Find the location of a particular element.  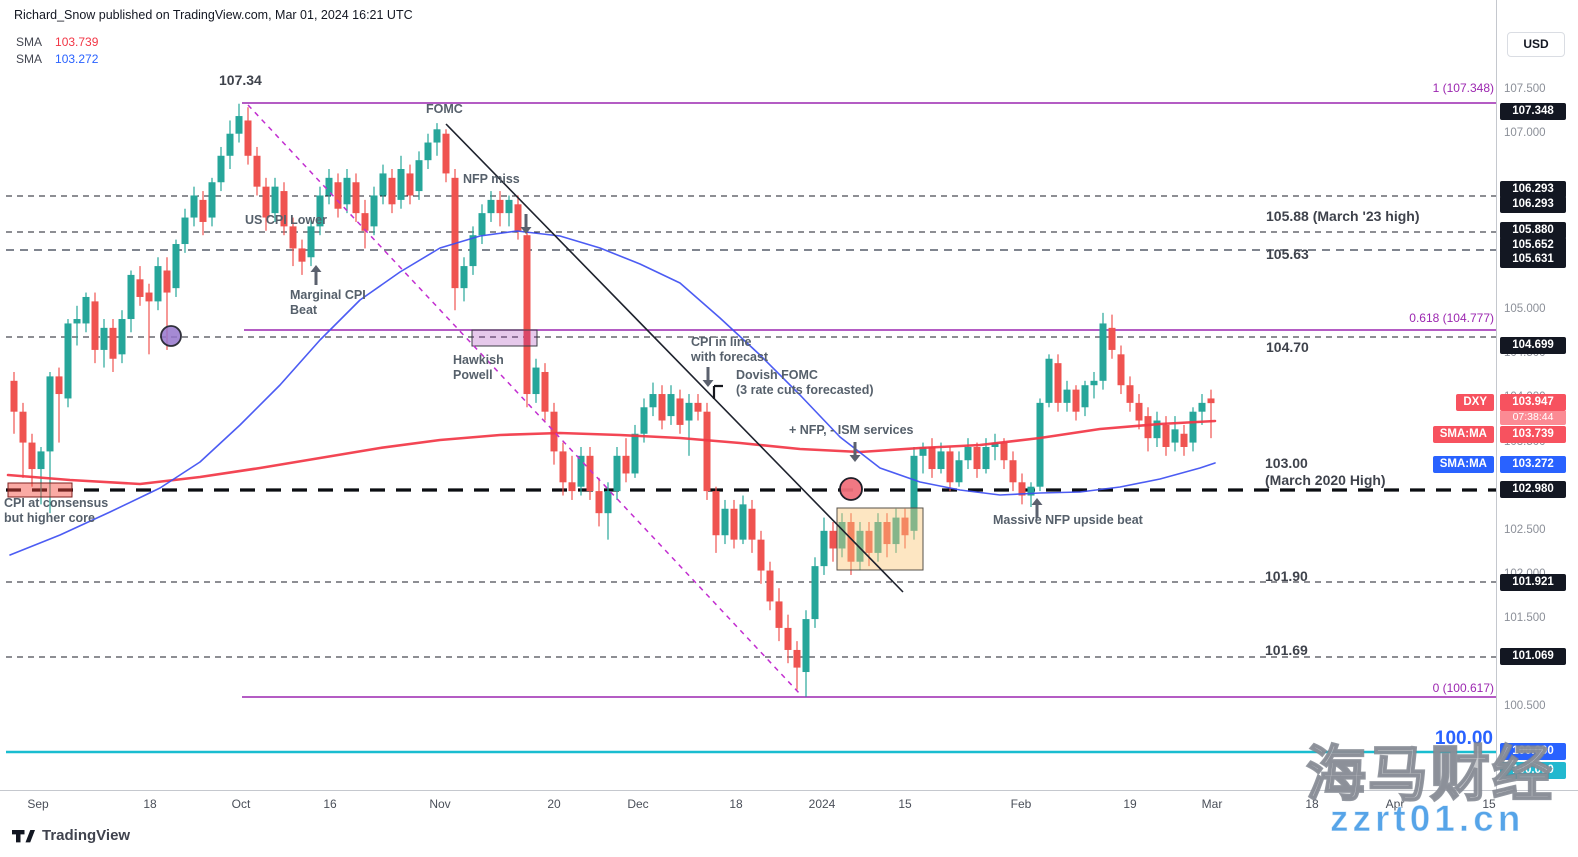

sma-label: SMA is located at coordinates (29, 41).